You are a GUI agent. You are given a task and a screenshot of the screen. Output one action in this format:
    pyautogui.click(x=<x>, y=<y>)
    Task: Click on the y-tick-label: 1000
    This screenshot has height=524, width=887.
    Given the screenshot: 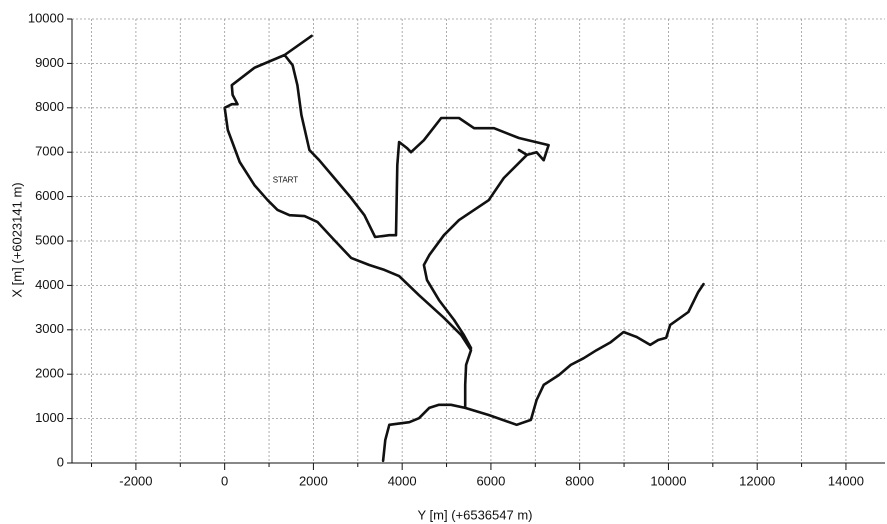 What is the action you would take?
    pyautogui.click(x=49, y=417)
    